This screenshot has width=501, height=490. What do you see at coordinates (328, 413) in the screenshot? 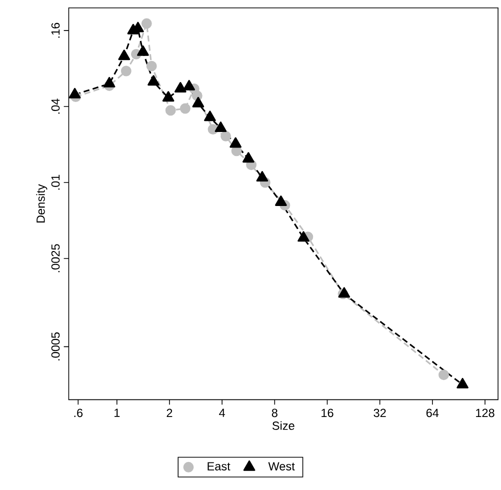
I see `x-tick-label: 16` at bounding box center [328, 413].